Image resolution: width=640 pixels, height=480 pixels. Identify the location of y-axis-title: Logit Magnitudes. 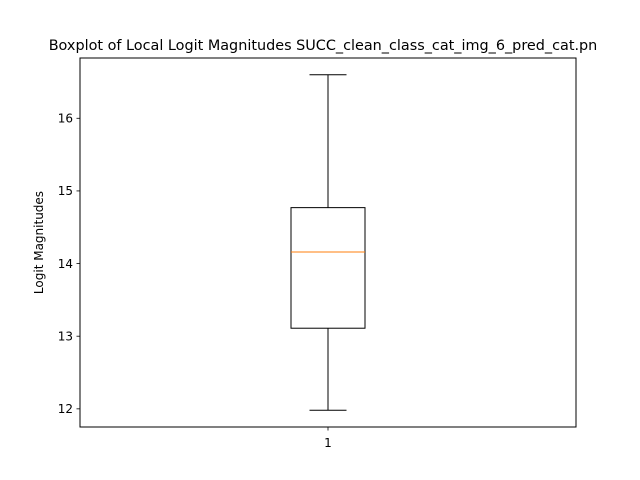
(39, 242).